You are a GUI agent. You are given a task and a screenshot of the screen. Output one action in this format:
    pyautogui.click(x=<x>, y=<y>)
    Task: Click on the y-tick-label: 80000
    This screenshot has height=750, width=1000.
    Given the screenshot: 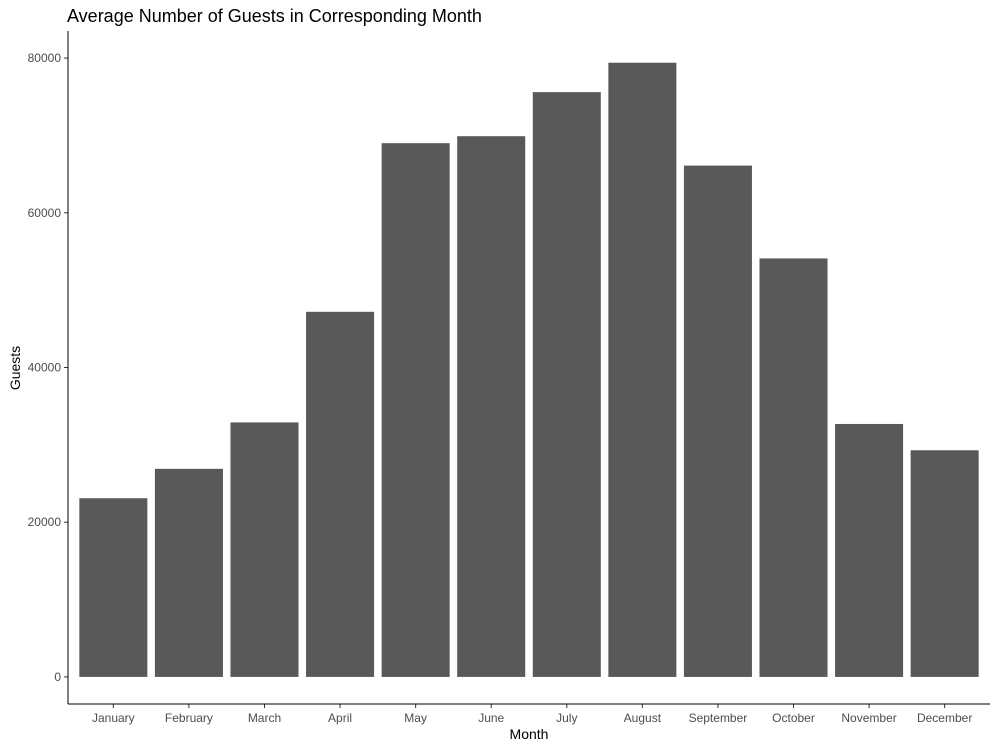 What is the action you would take?
    pyautogui.click(x=45, y=58)
    